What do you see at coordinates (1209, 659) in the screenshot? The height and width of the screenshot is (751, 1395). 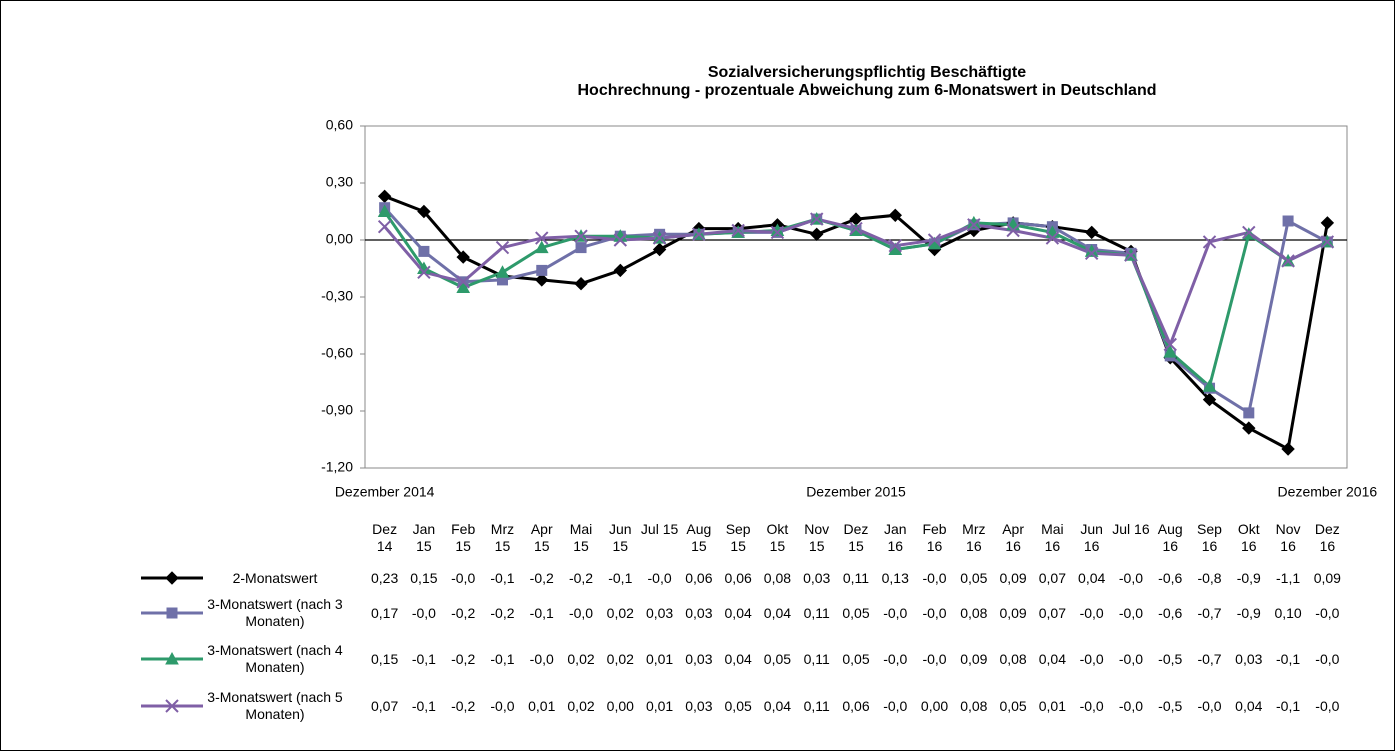 I see `table-value: -0,7` at bounding box center [1209, 659].